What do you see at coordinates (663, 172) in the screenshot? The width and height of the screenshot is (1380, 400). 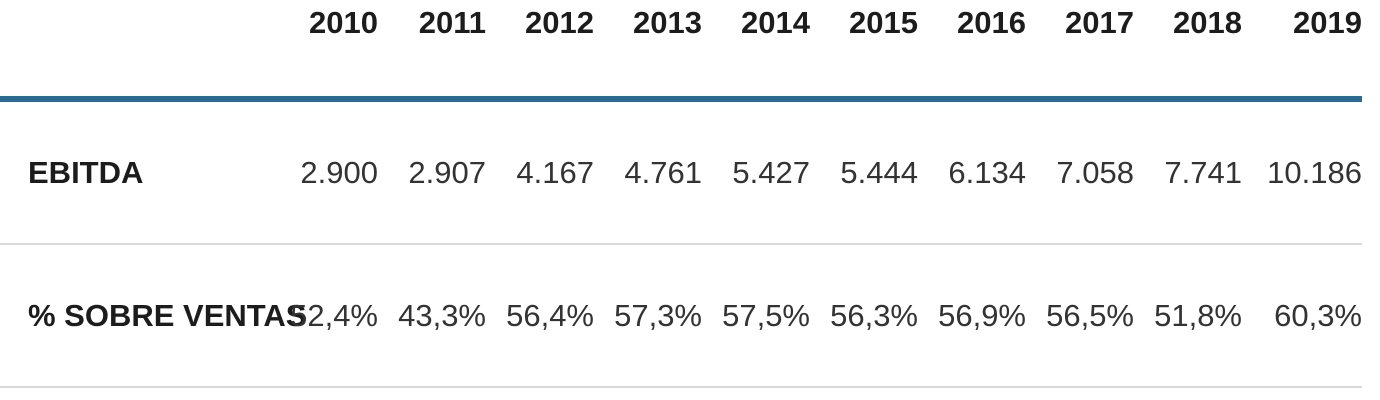 I see `ebitda-value-2013: 4.761` at bounding box center [663, 172].